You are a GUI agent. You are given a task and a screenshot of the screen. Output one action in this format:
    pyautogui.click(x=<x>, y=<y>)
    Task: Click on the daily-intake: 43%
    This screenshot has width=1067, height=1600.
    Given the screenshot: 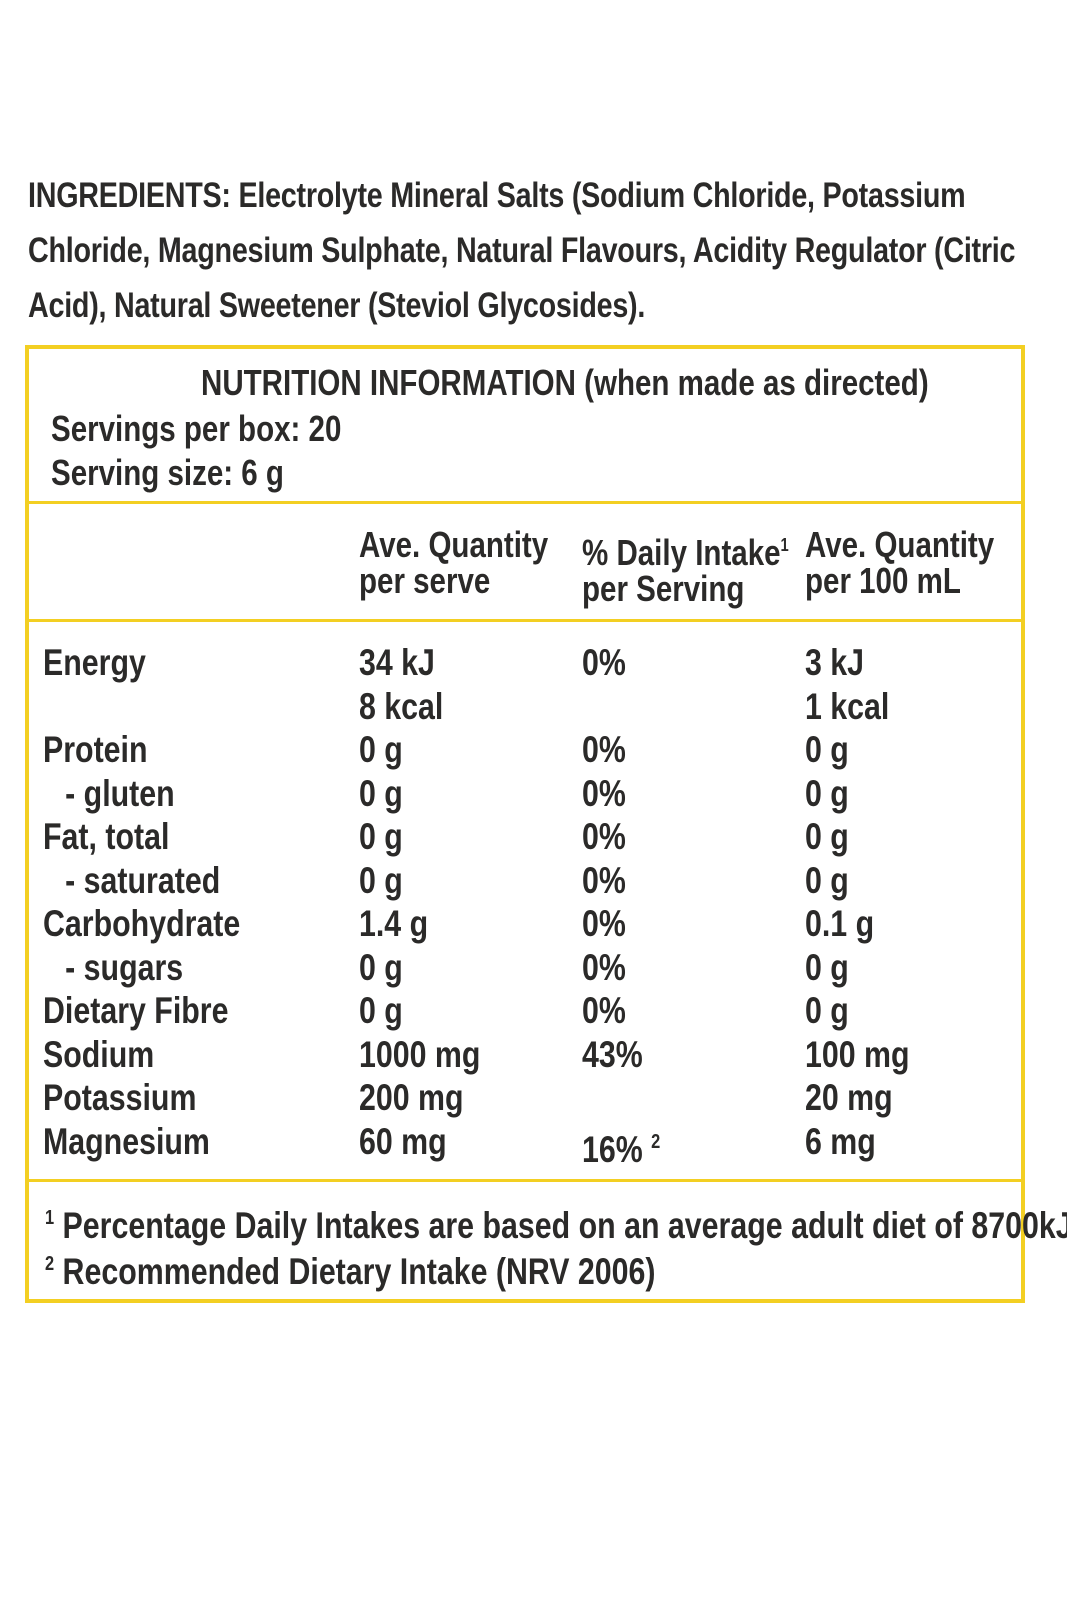 What is the action you would take?
    pyautogui.click(x=612, y=1055)
    